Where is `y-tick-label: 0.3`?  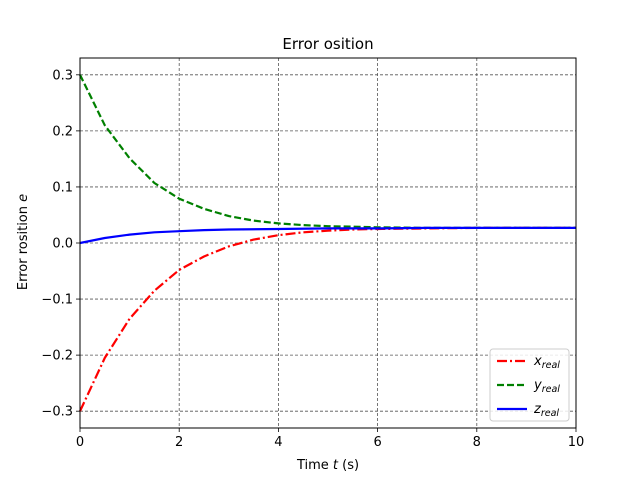
y-tick-label: 0.3 is located at coordinates (62, 75).